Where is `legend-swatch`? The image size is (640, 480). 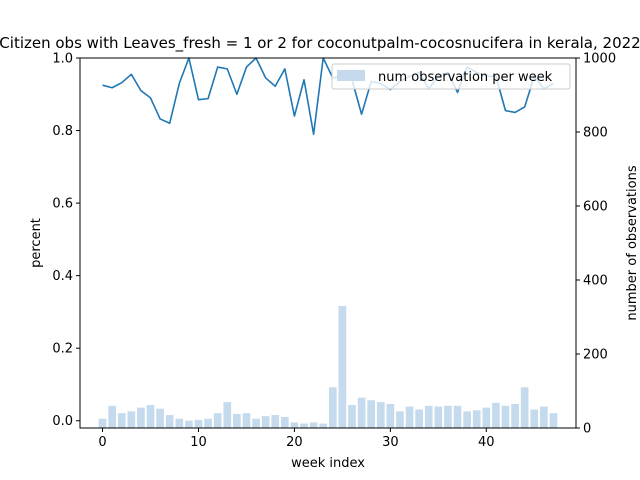 legend-swatch is located at coordinates (351, 75).